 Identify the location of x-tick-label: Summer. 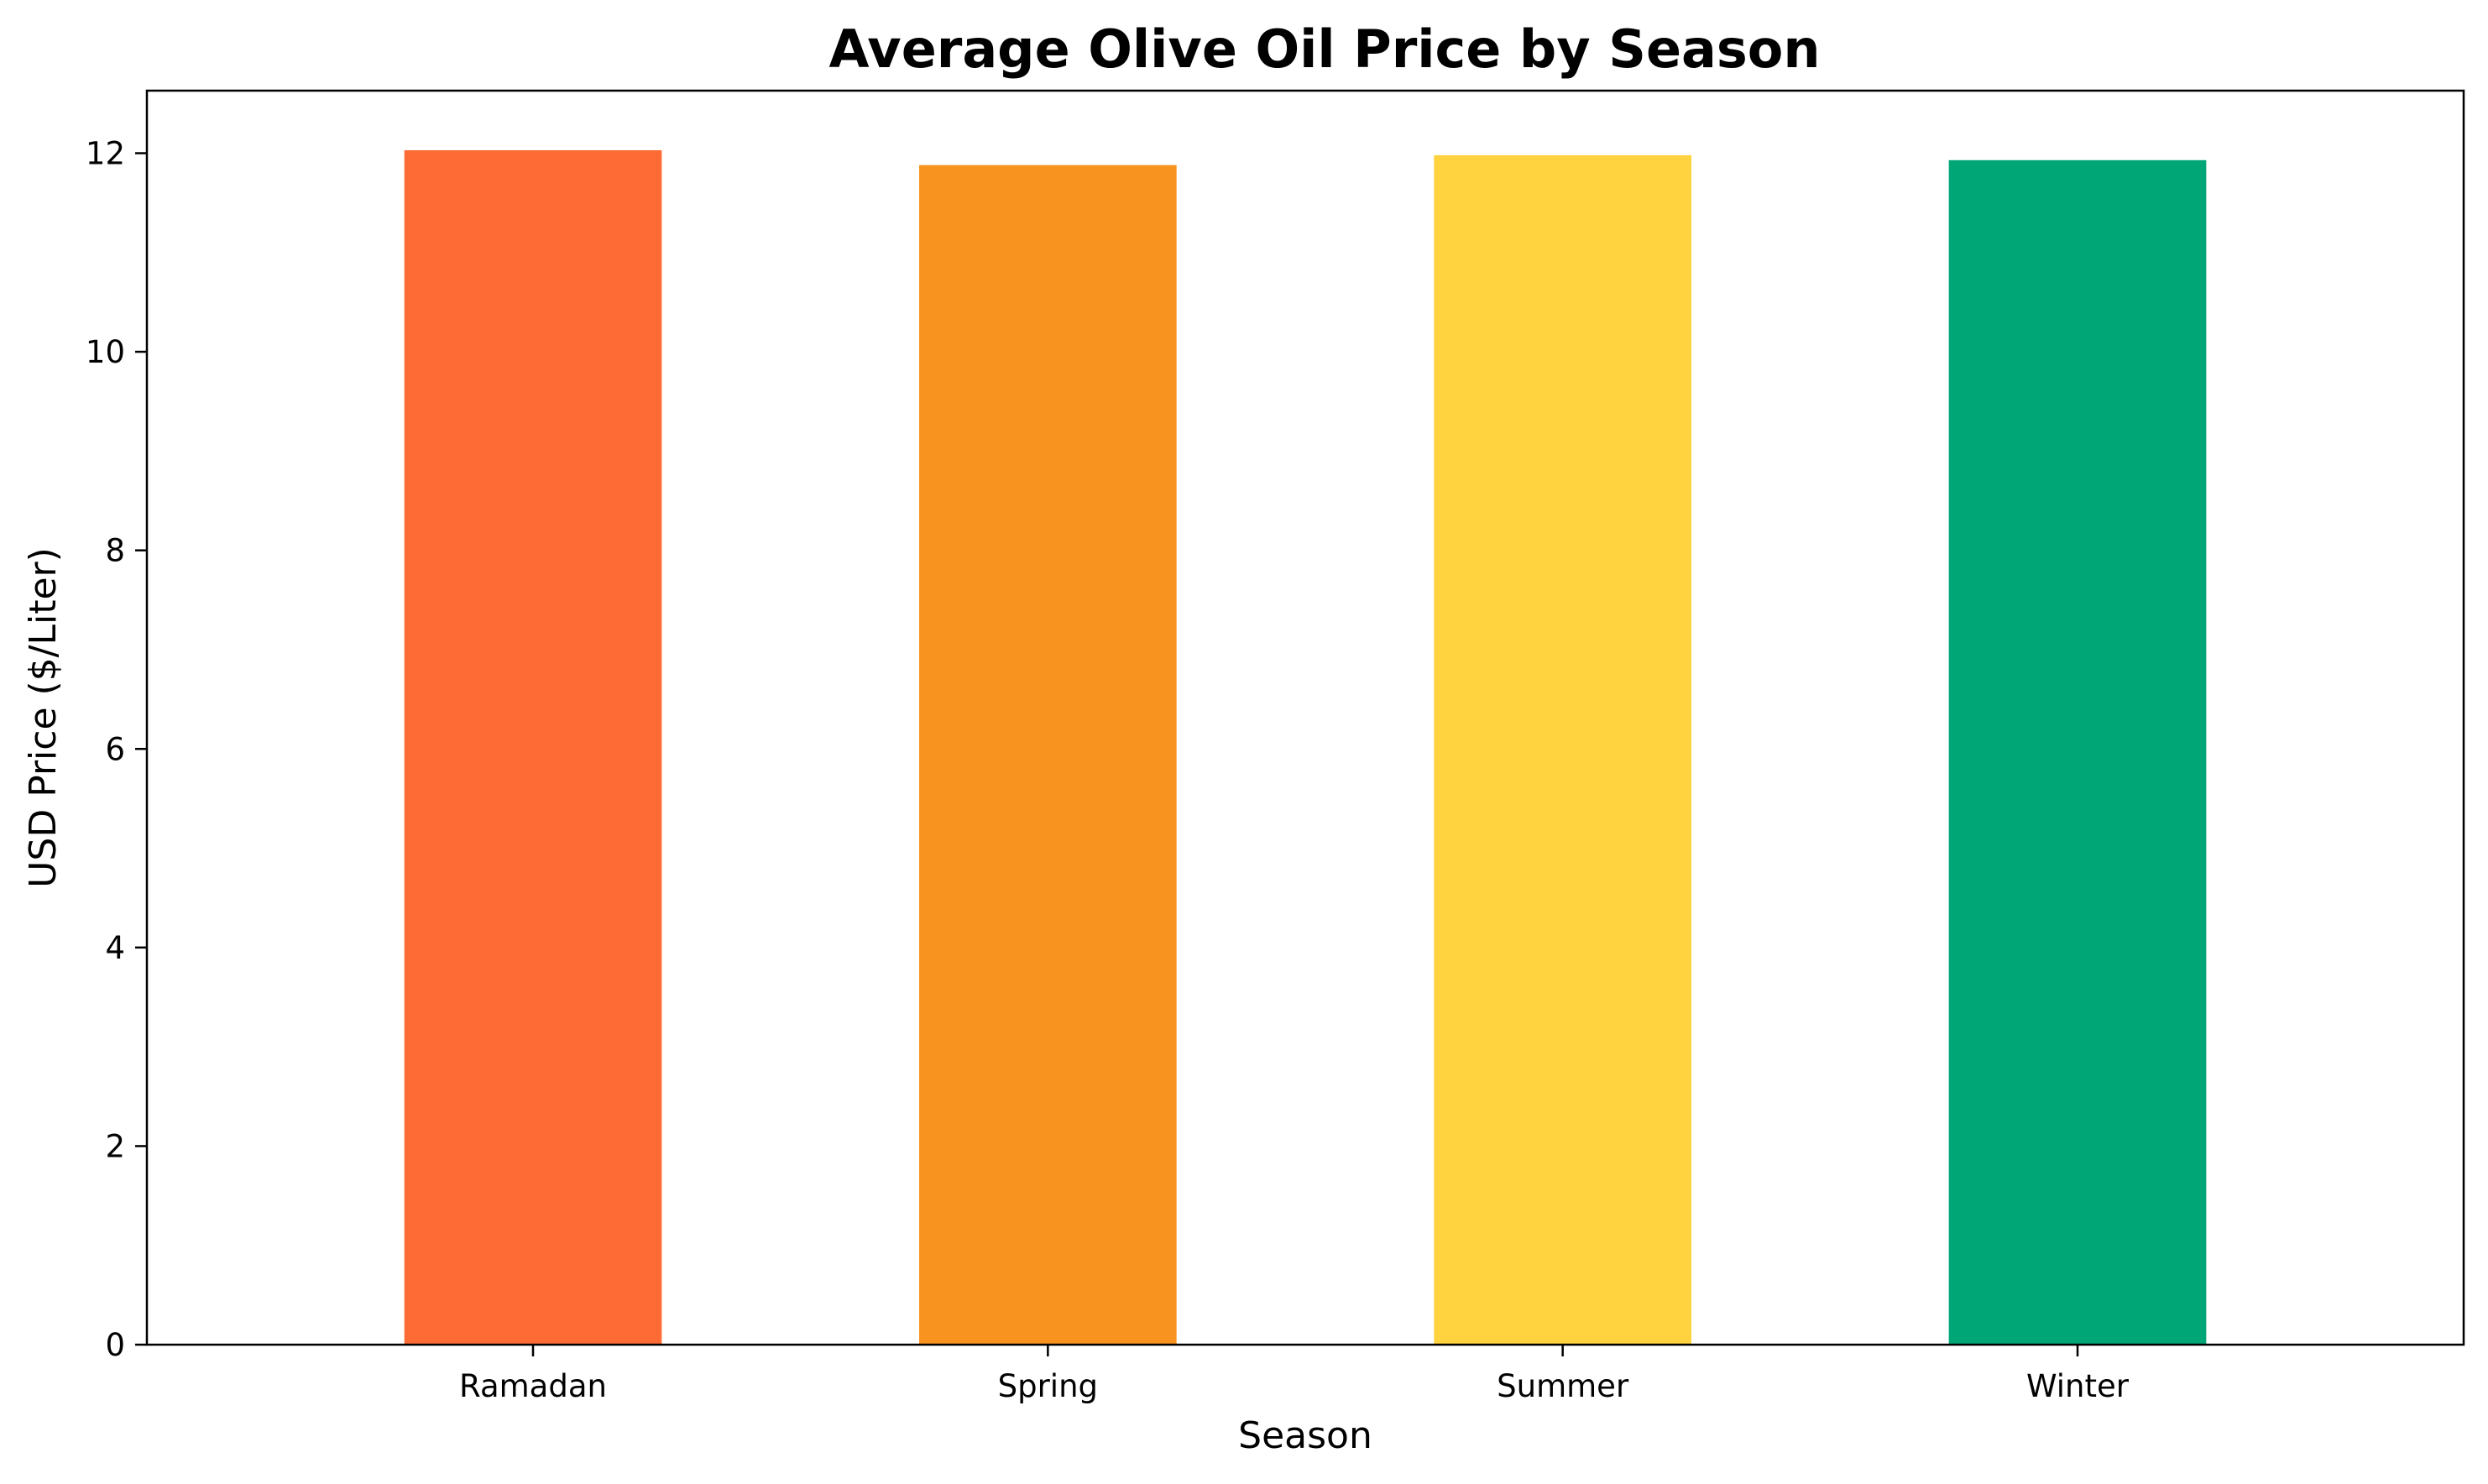
(1563, 1386).